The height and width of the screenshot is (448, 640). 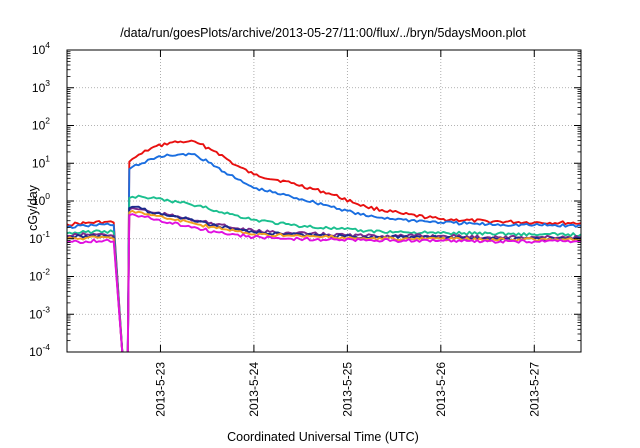 What do you see at coordinates (39, 237) in the screenshot?
I see `y-tick-label: 10⁻¹` at bounding box center [39, 237].